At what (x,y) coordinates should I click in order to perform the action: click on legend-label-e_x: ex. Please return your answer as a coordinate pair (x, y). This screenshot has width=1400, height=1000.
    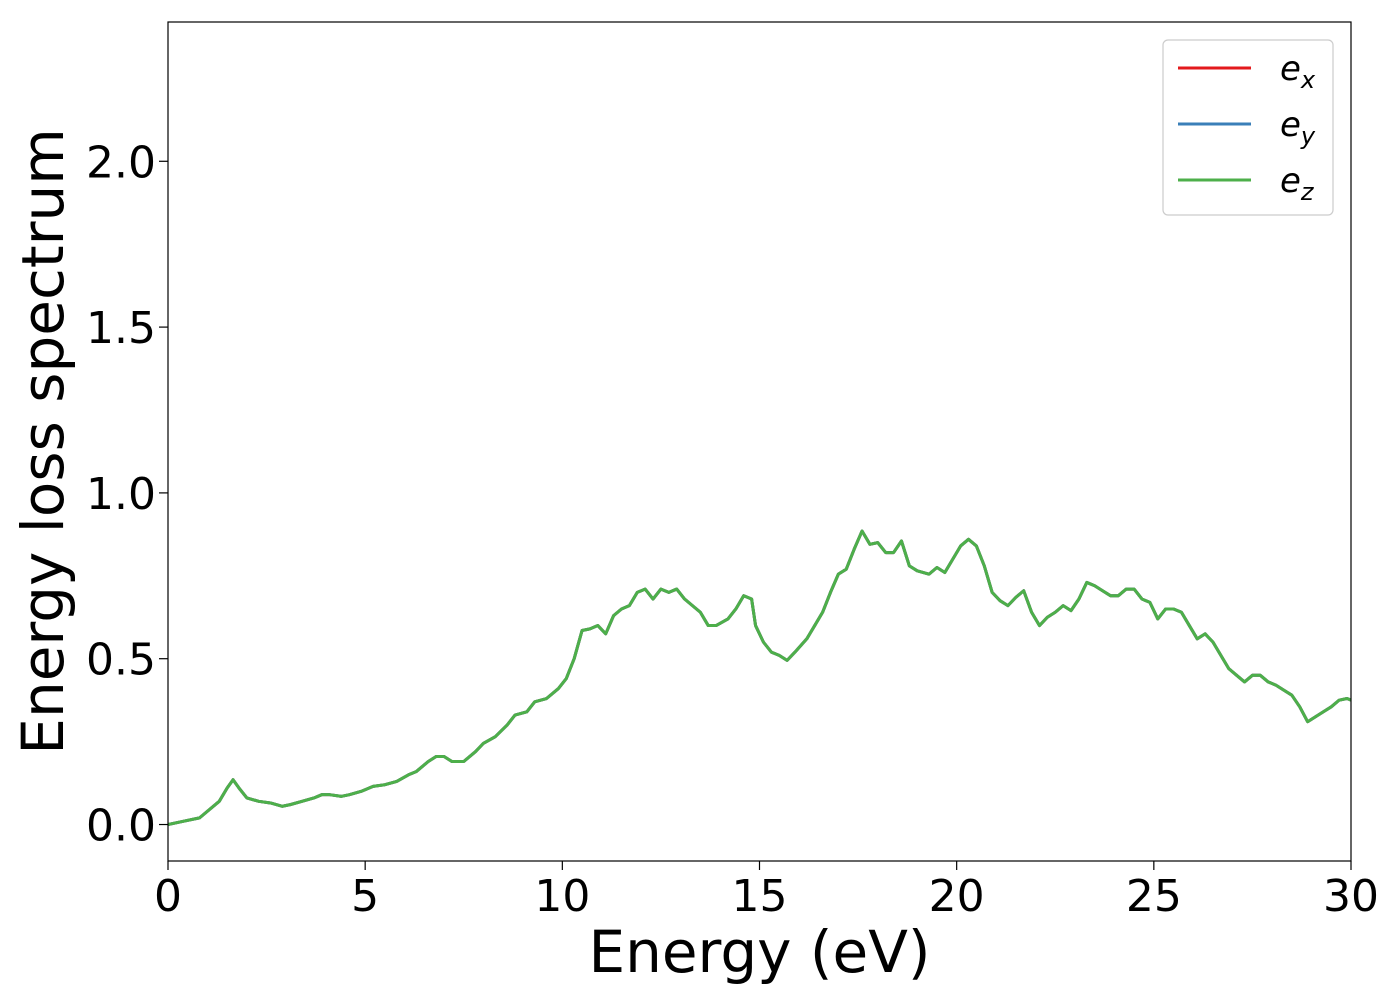
    Looking at the image, I should click on (1298, 71).